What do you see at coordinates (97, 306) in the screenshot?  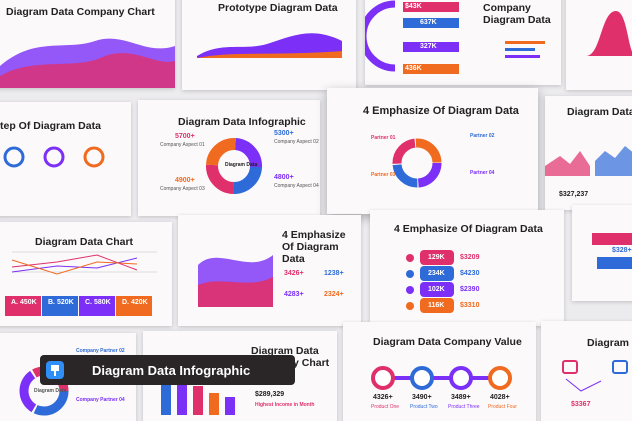 I see `value: C. 580K` at bounding box center [97, 306].